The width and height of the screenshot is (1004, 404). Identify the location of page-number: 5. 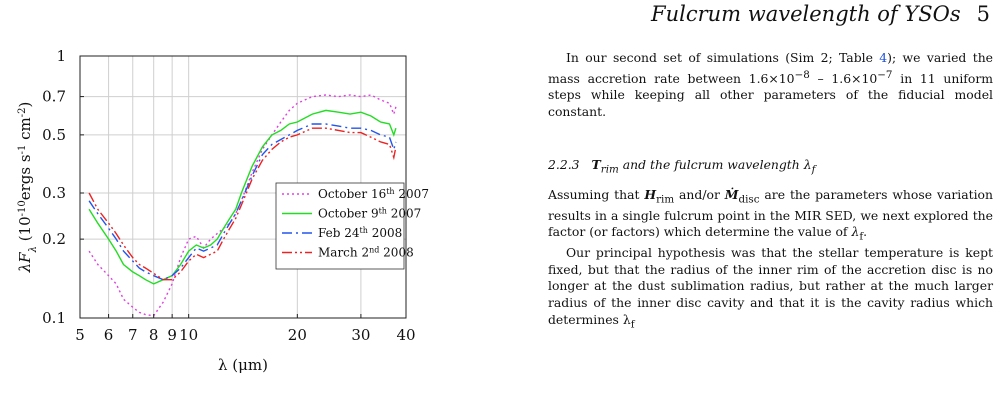
(983, 14).